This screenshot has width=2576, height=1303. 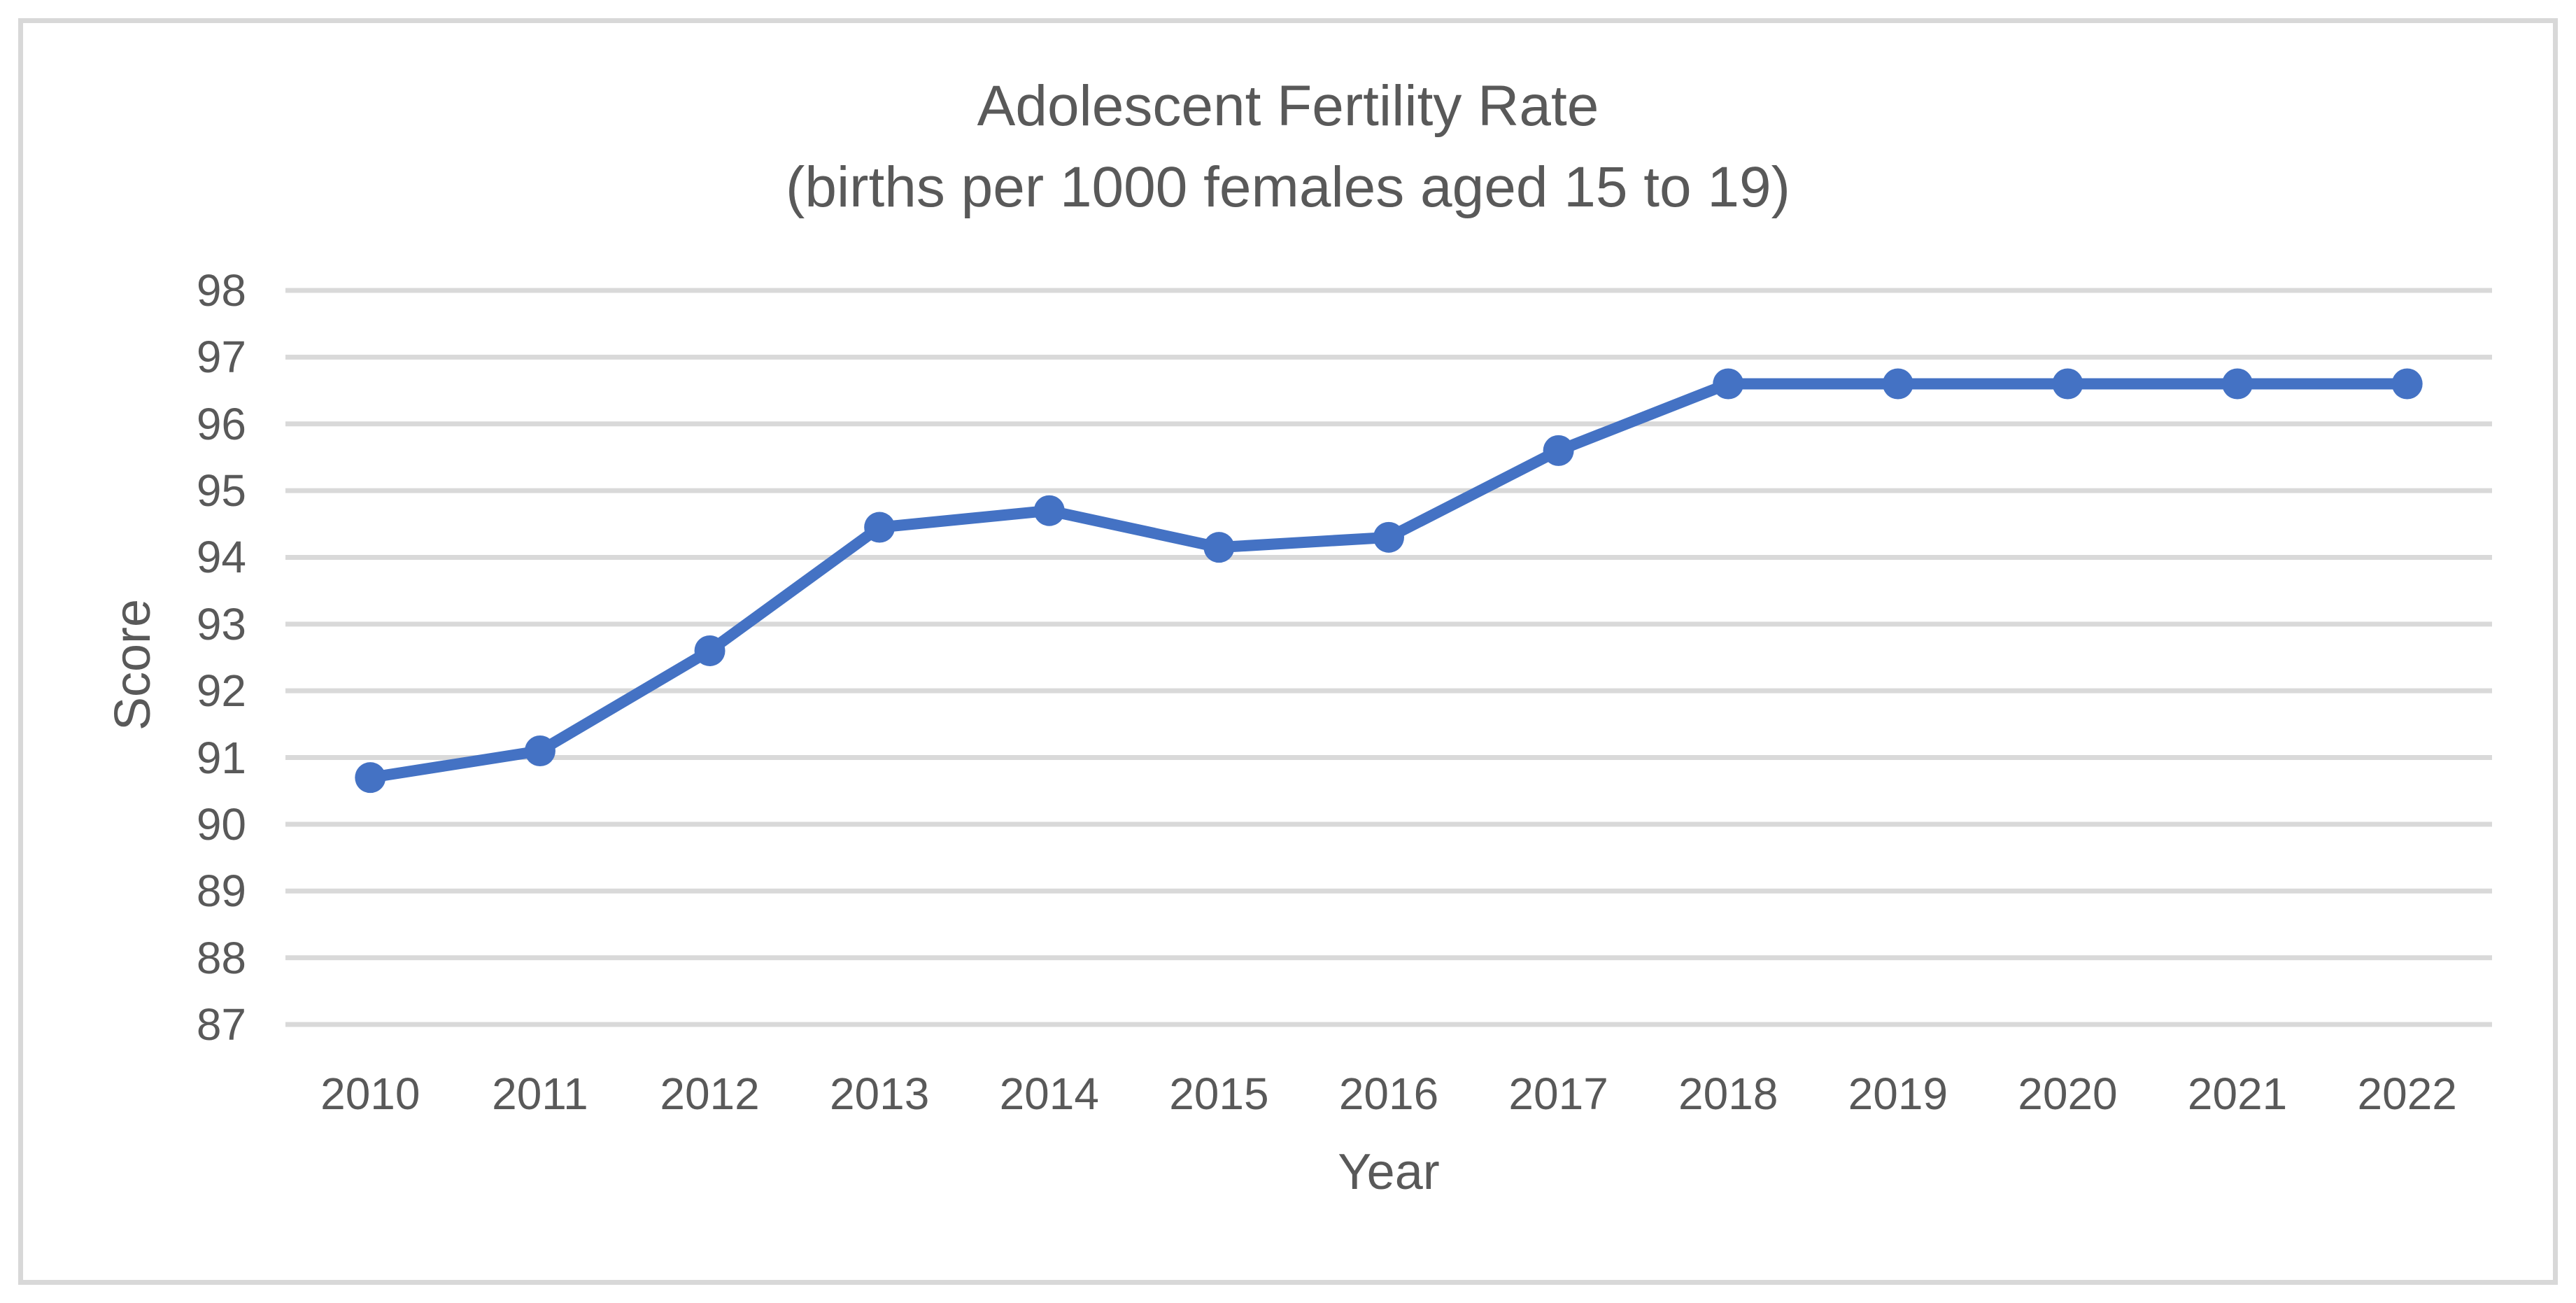 I want to click on x-tick-label: 2010, so click(x=370, y=1094).